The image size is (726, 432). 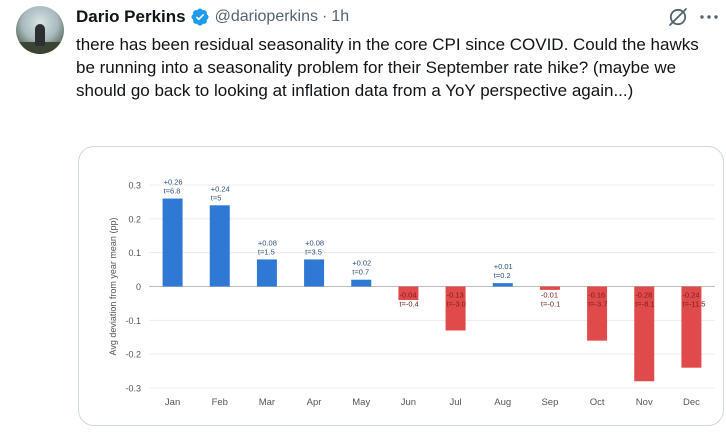 I want to click on t-stat-label: t=1.5, so click(x=266, y=251).